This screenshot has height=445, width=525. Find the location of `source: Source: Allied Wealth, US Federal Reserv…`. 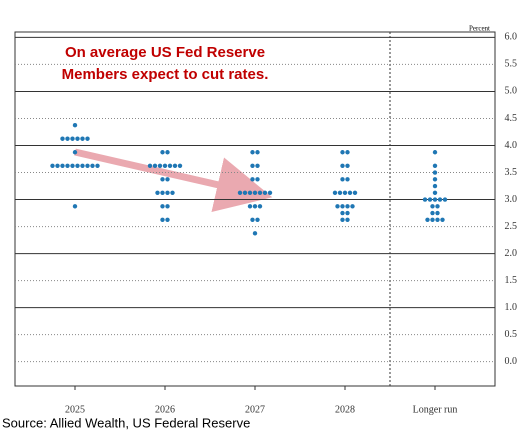

source: Source: Allied Wealth, US Federal Reserv… is located at coordinates (126, 422).